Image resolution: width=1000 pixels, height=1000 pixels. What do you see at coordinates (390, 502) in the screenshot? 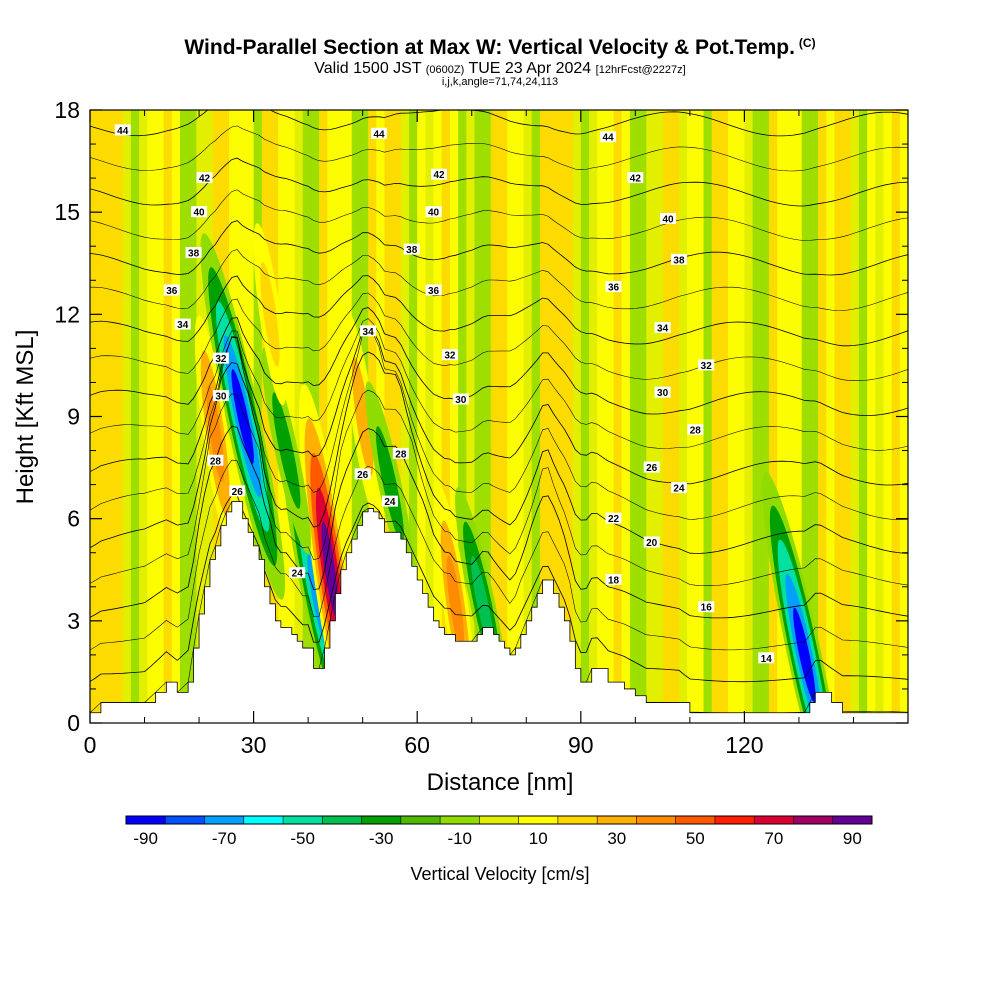
I see `theta-contour-label-text: 24` at bounding box center [390, 502].